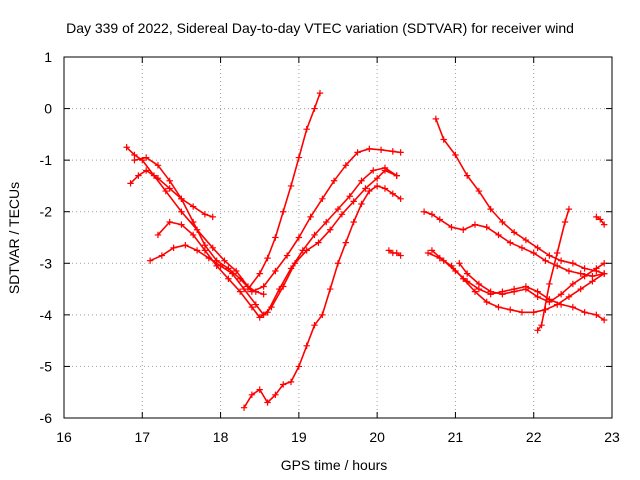 This screenshot has width=640, height=480. I want to click on series-track-e, so click(277, 242).